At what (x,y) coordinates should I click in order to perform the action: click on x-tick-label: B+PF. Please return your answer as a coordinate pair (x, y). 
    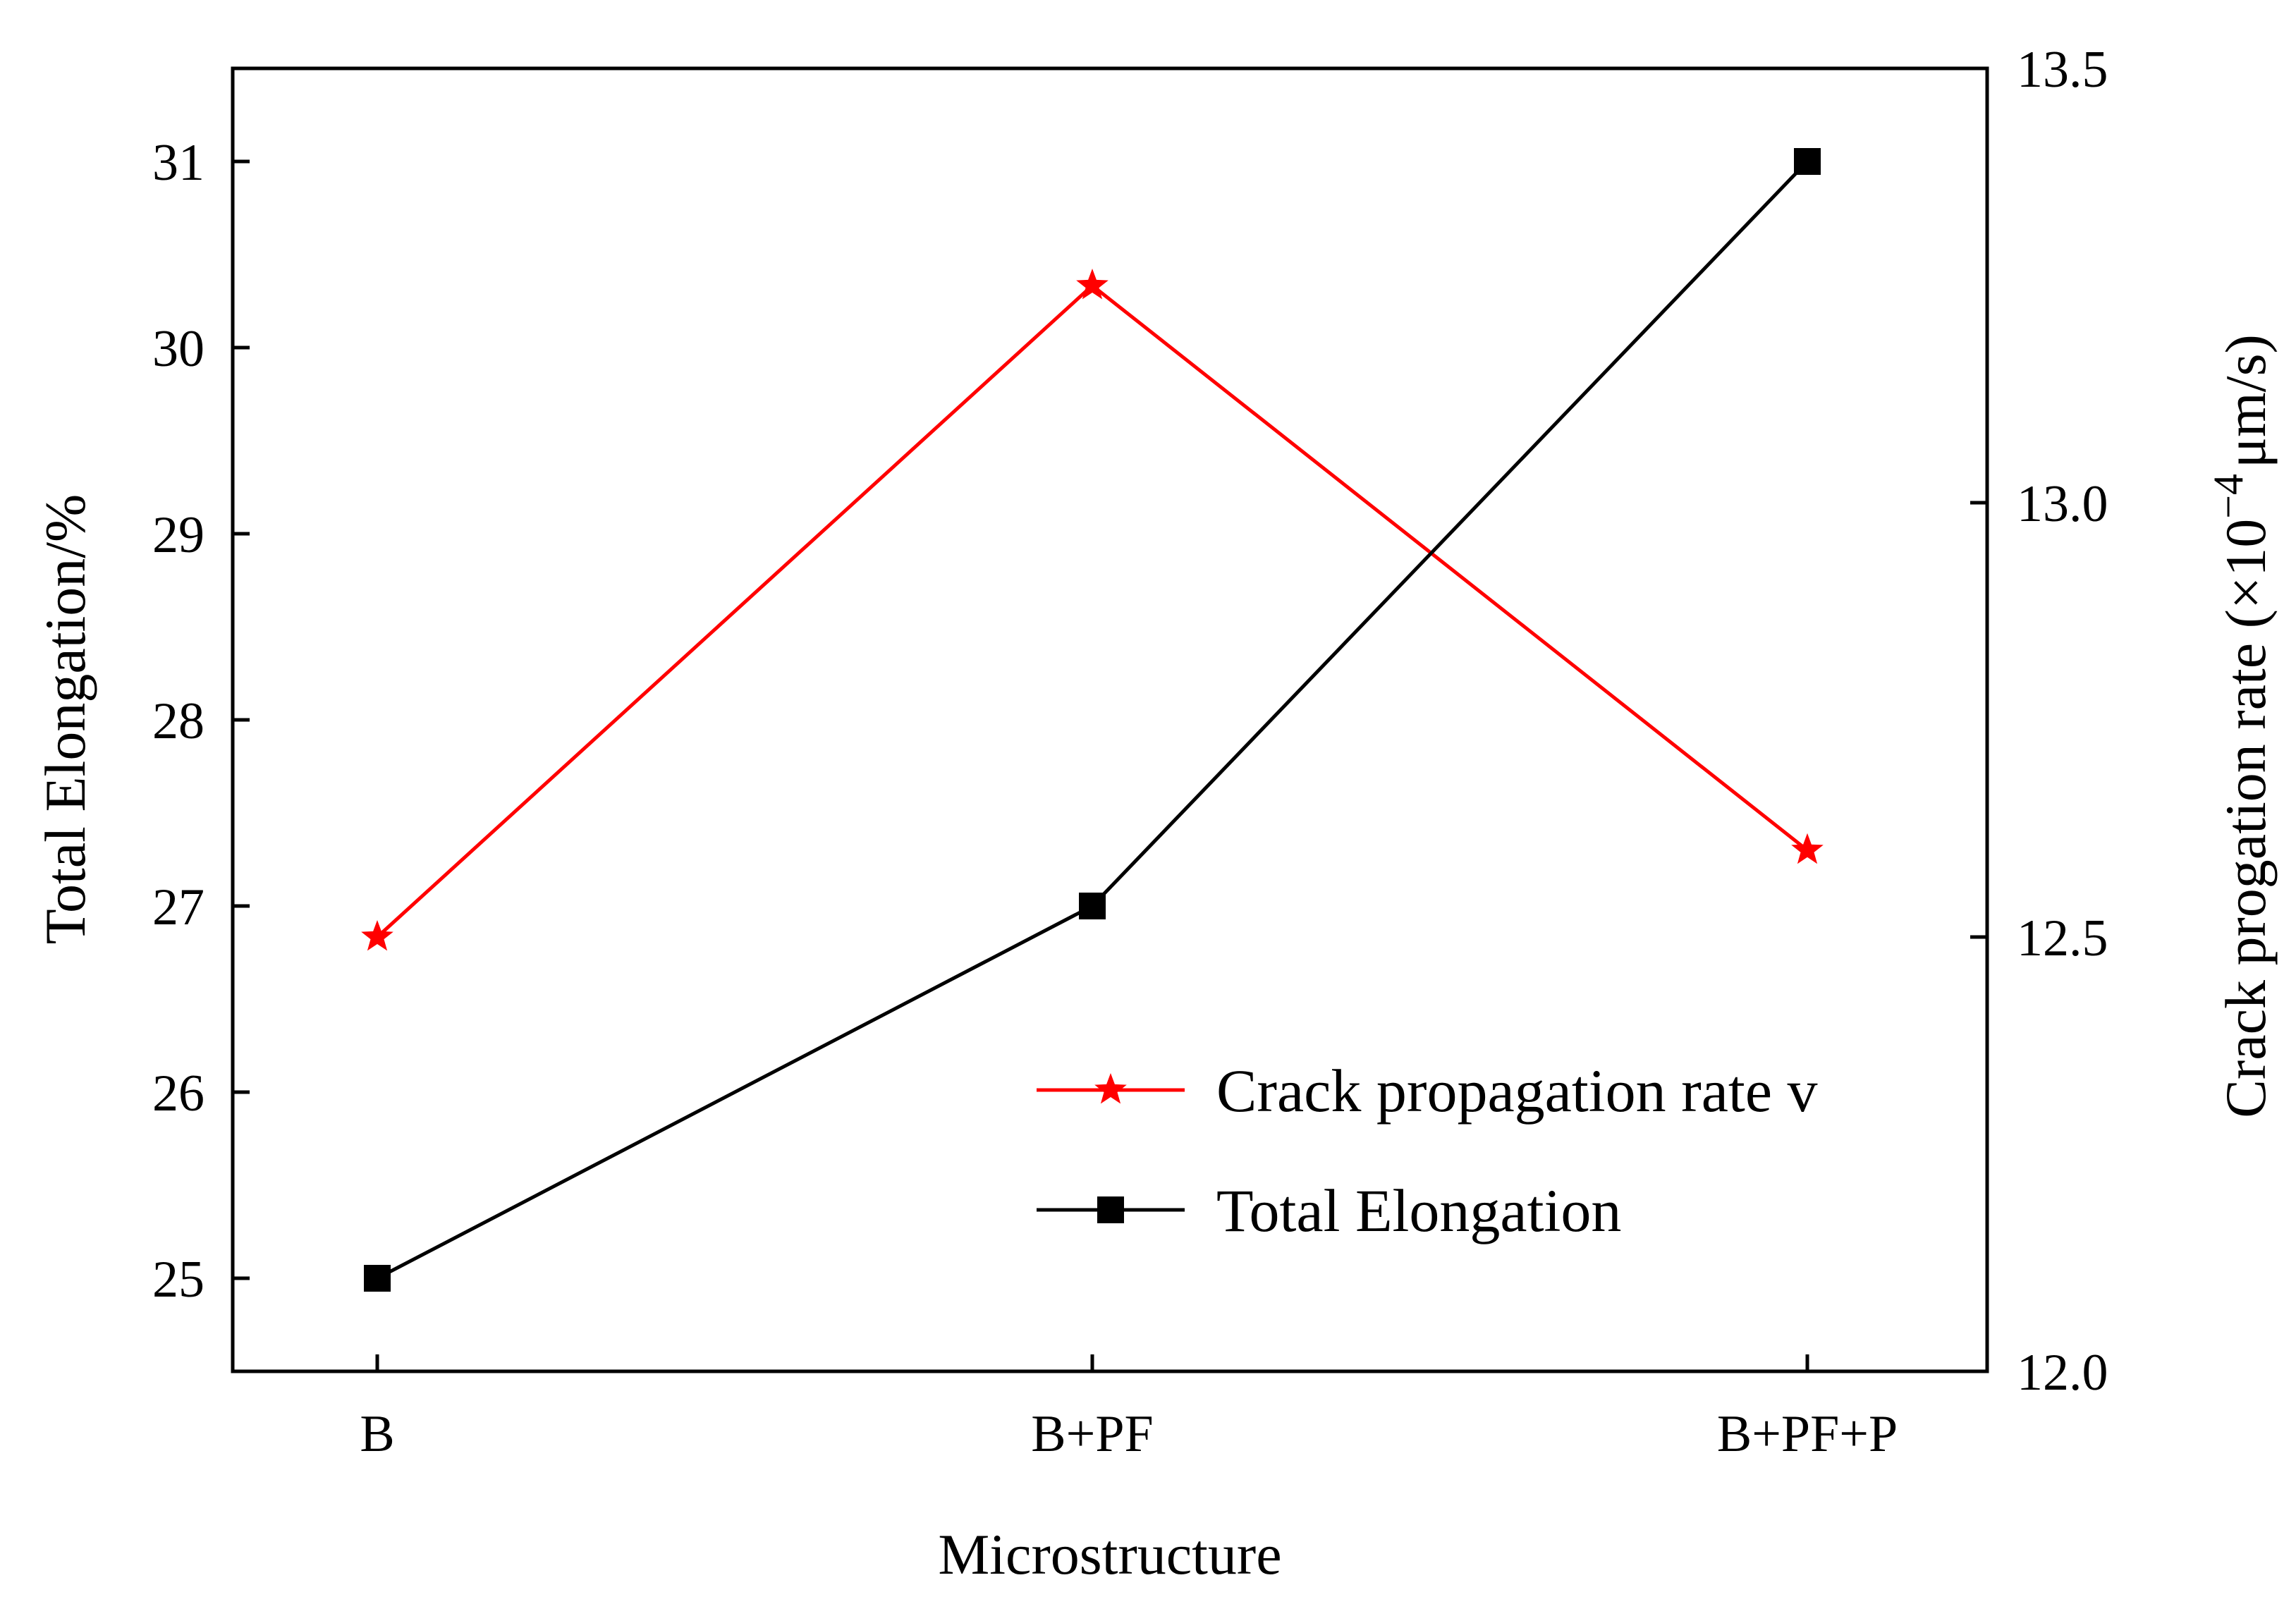
    Looking at the image, I should click on (1092, 1434).